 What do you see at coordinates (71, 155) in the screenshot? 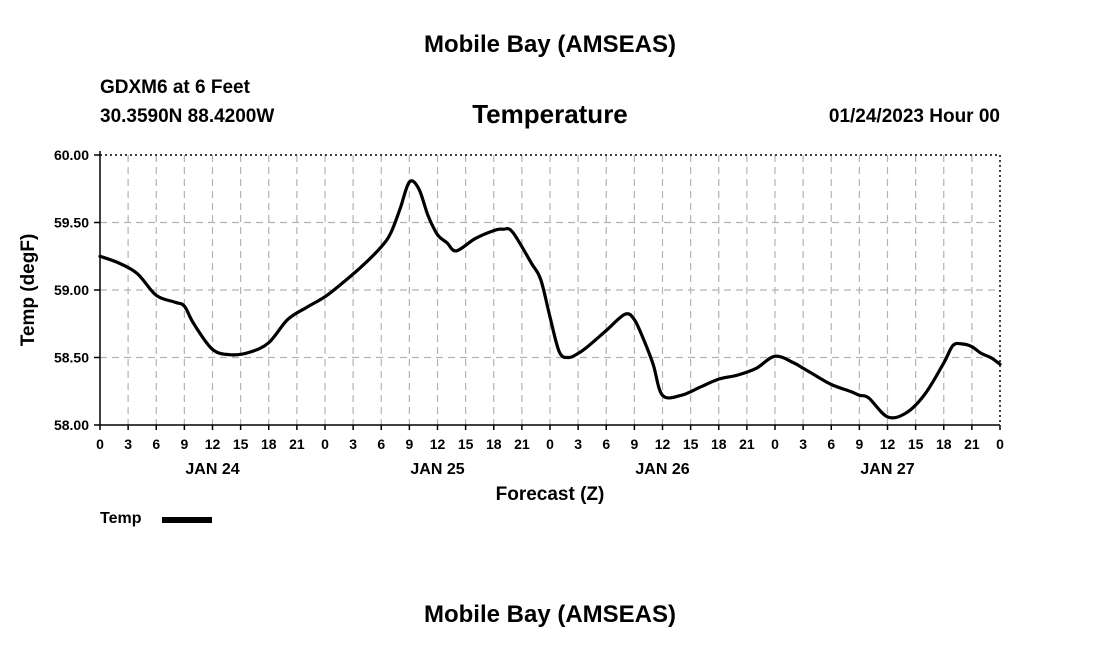
I see `y-tick-label: 60.00` at bounding box center [71, 155].